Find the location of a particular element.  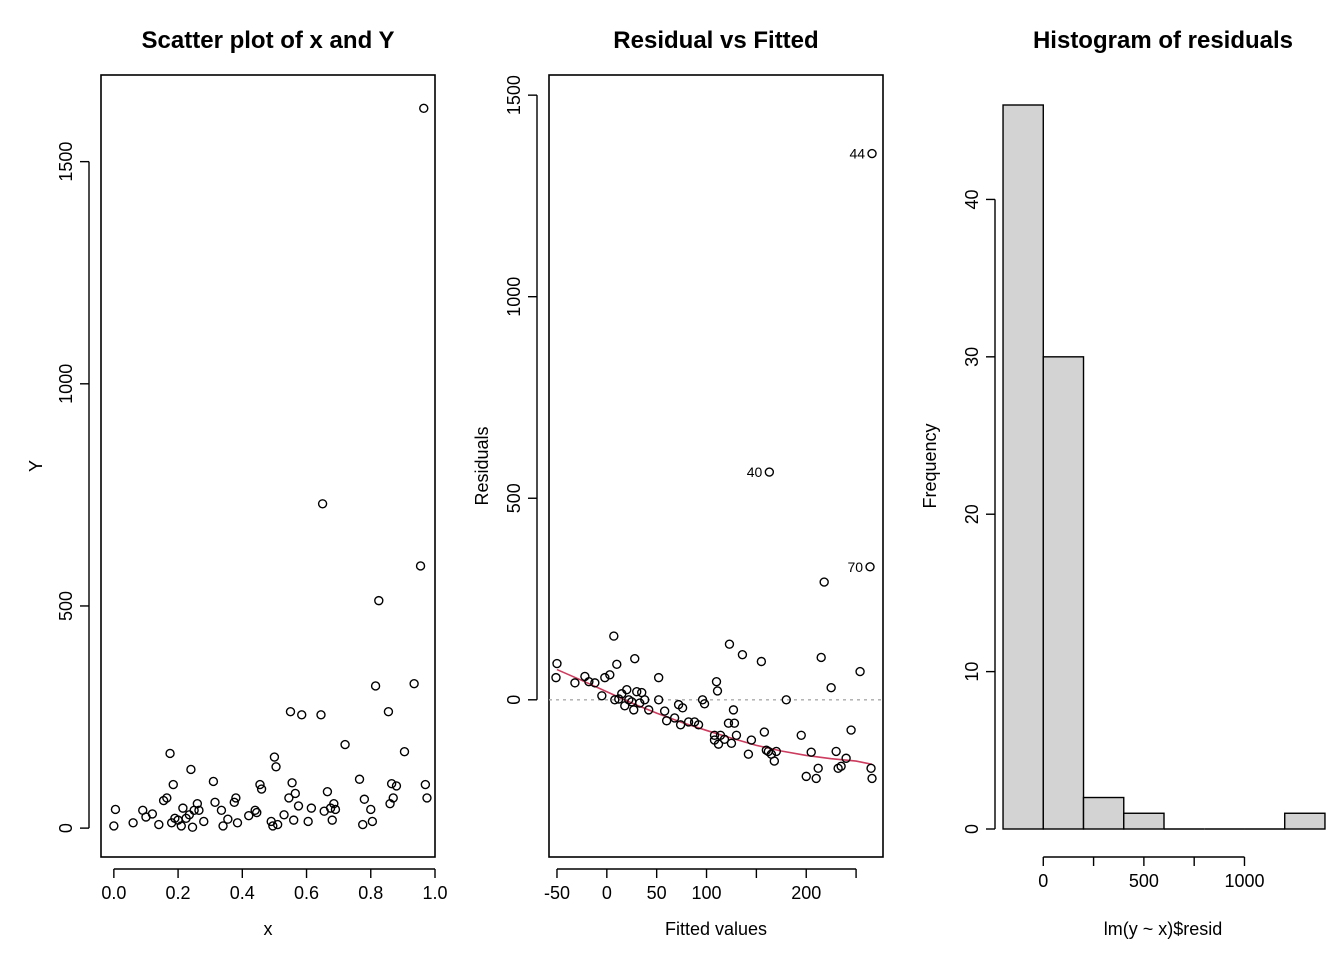

x-tick-label: 1000 is located at coordinates (1244, 881).